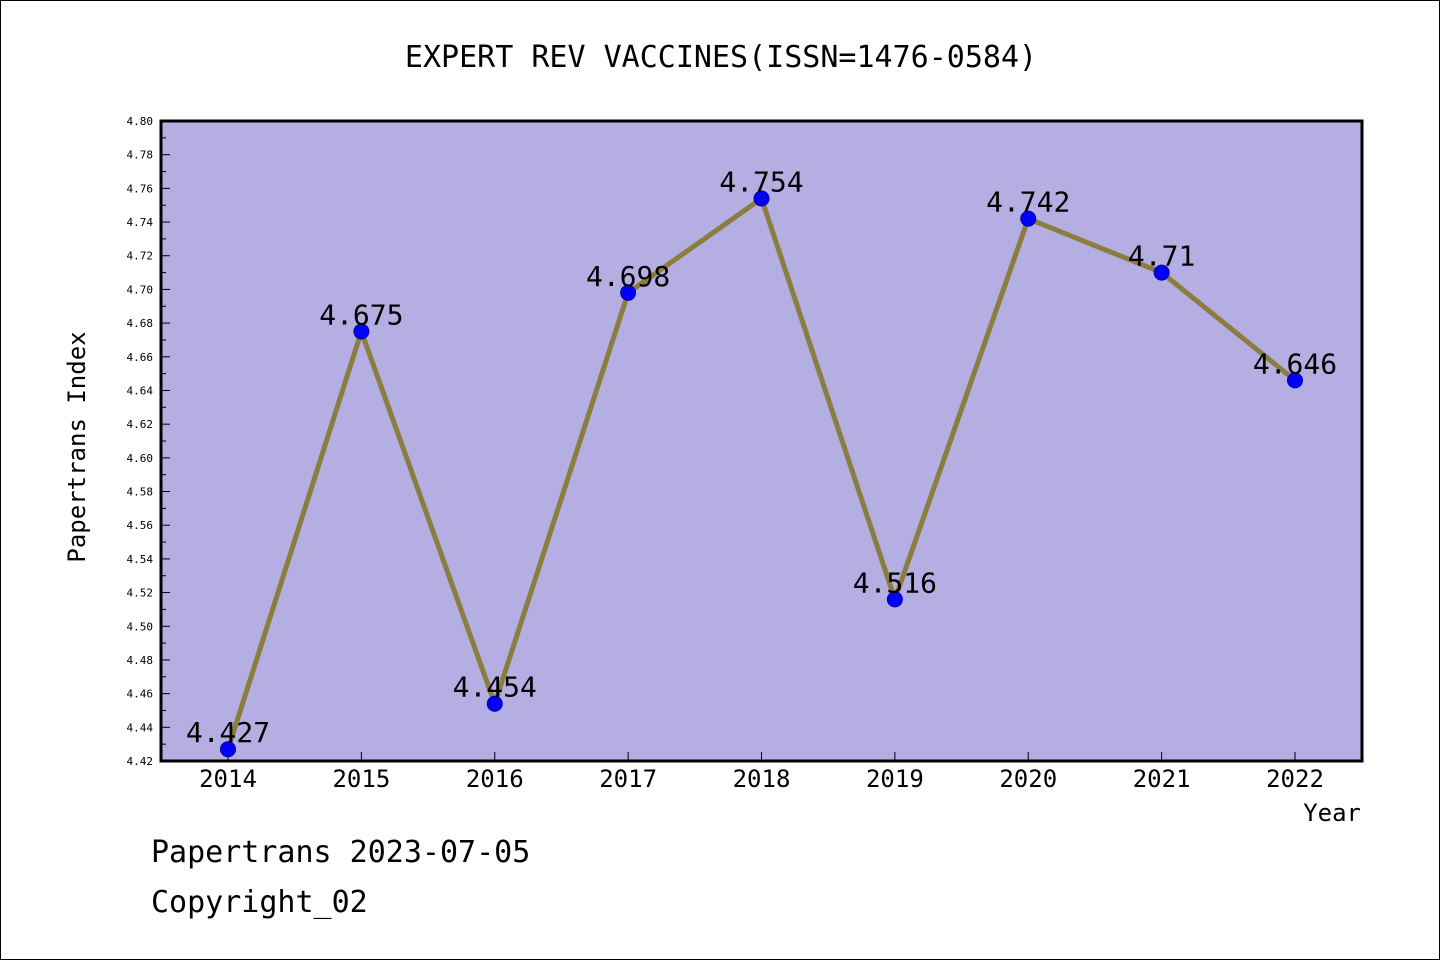 The height and width of the screenshot is (961, 1440). Describe the element at coordinates (140, 155) in the screenshot. I see `y-tick-label: 4.78` at that location.